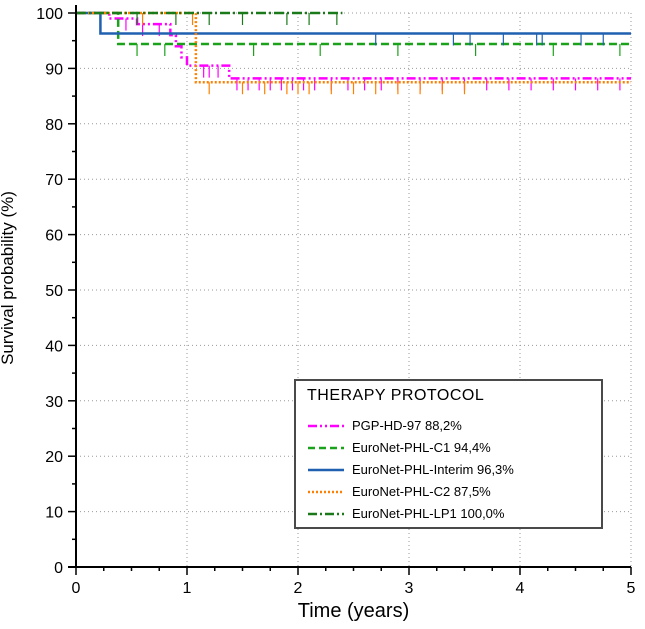  Describe the element at coordinates (58, 568) in the screenshot. I see `y-tick-label: 0` at that location.